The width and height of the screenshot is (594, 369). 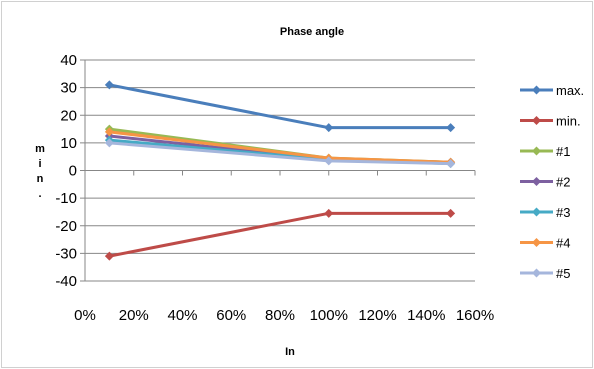 What do you see at coordinates (475, 315) in the screenshot?
I see `x-tick-label: 160%` at bounding box center [475, 315].